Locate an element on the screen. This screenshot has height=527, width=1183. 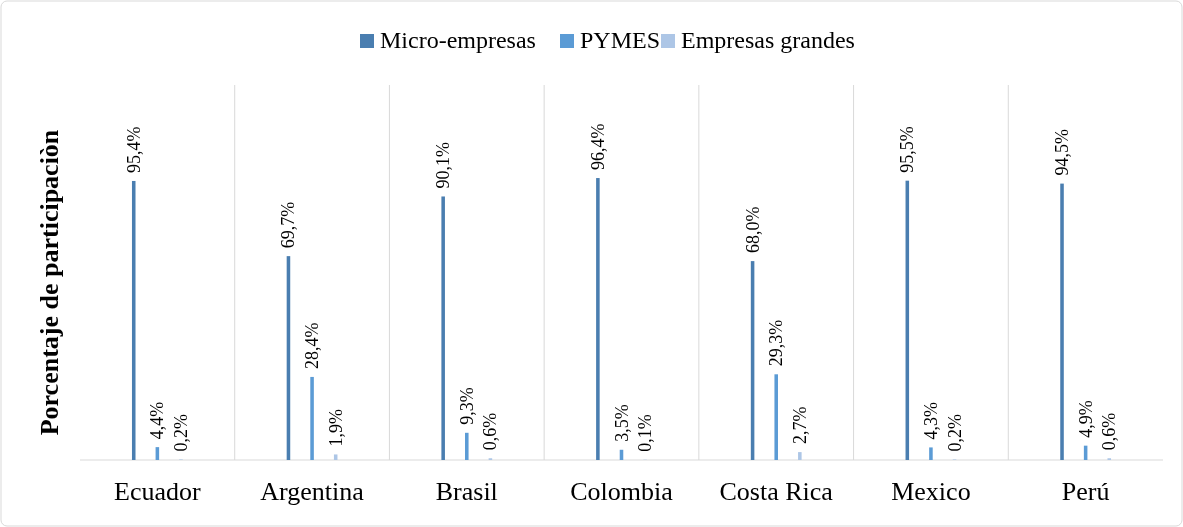
data-label: 95,4% is located at coordinates (133, 149).